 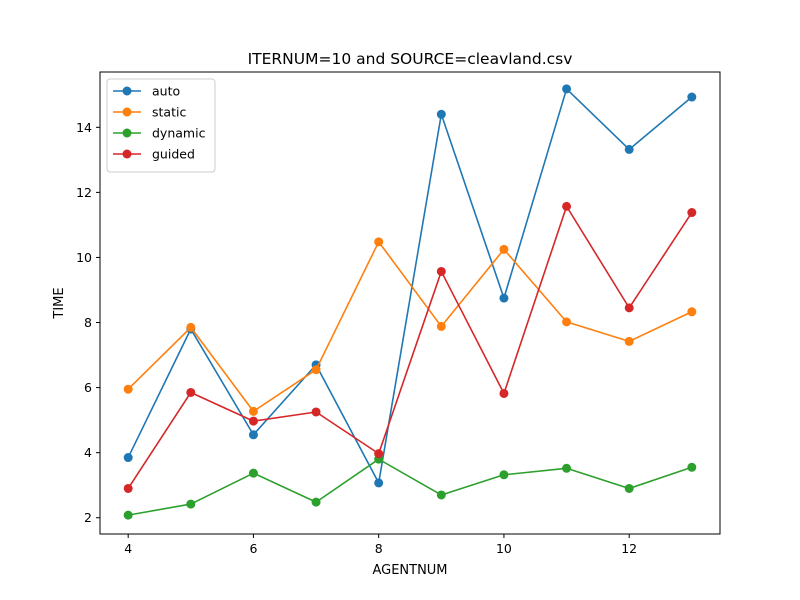 I want to click on series-dynamic, so click(x=410, y=487).